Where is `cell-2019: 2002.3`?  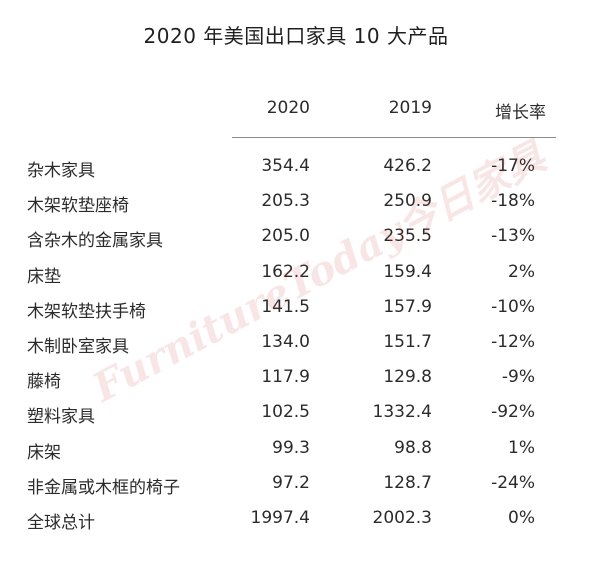 cell-2019: 2002.3 is located at coordinates (402, 517).